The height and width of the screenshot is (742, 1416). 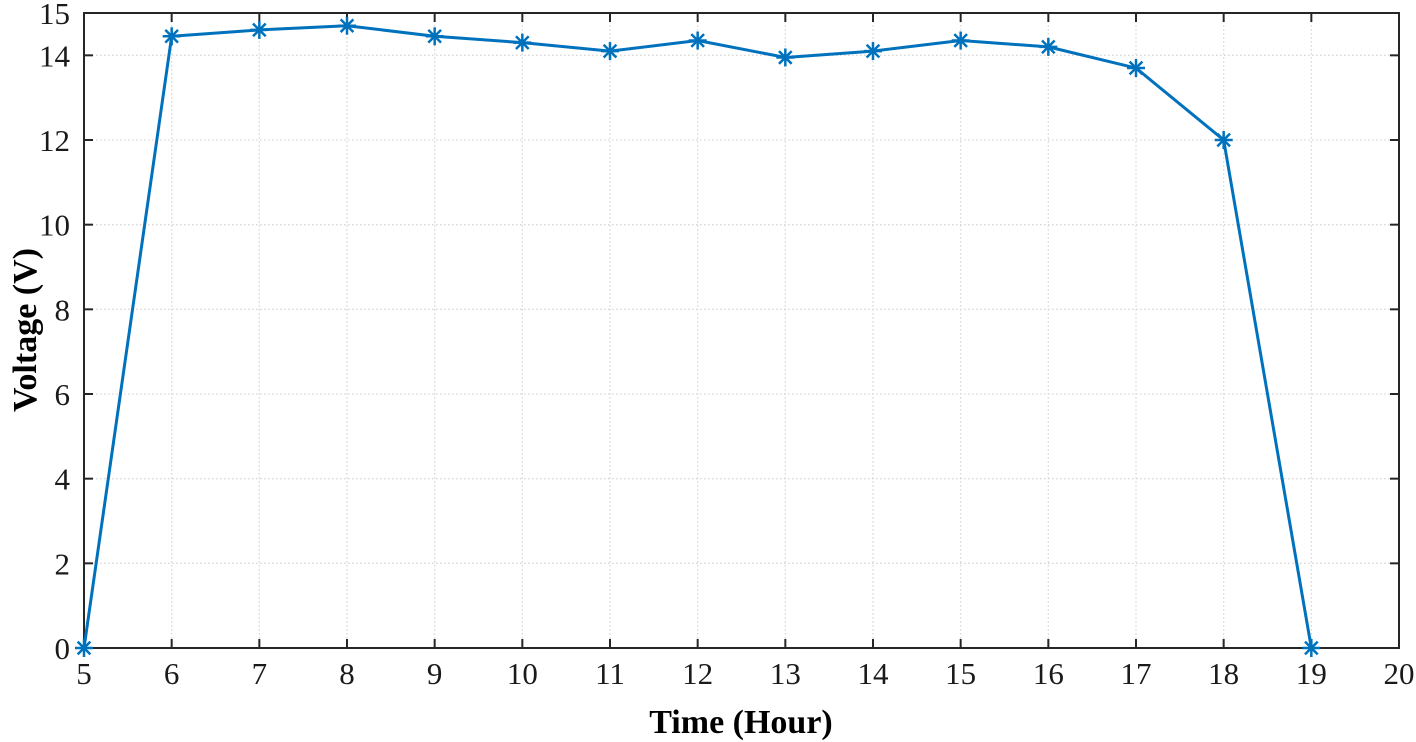 I want to click on x-tick-label: 20, so click(x=1399, y=673).